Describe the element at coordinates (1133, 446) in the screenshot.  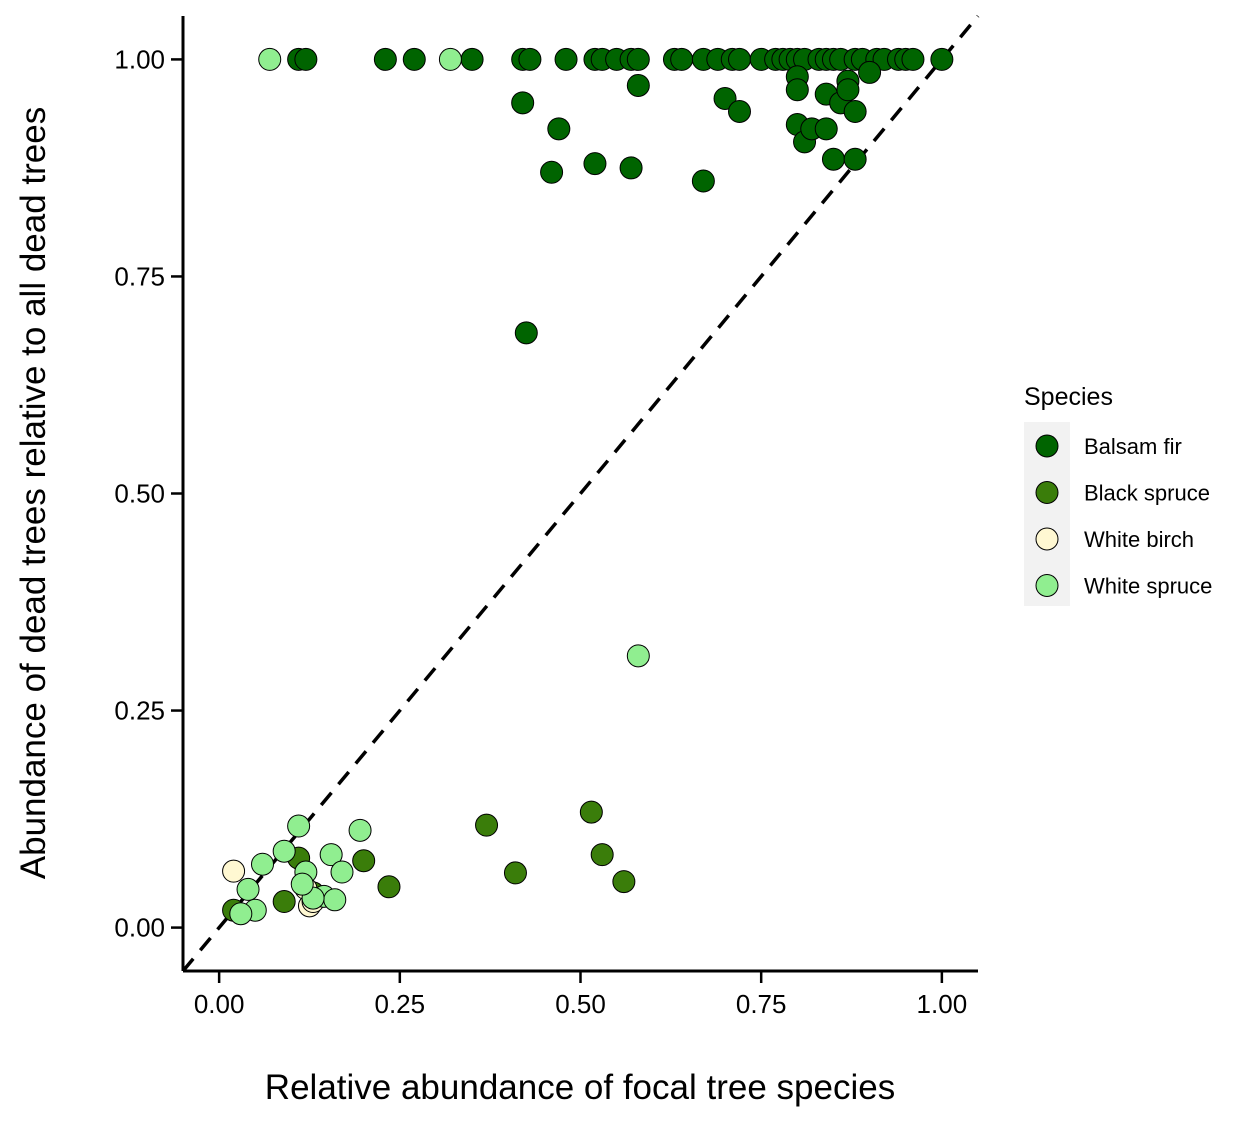
I see `legend-label-balsam-fir: Balsam fir` at that location.